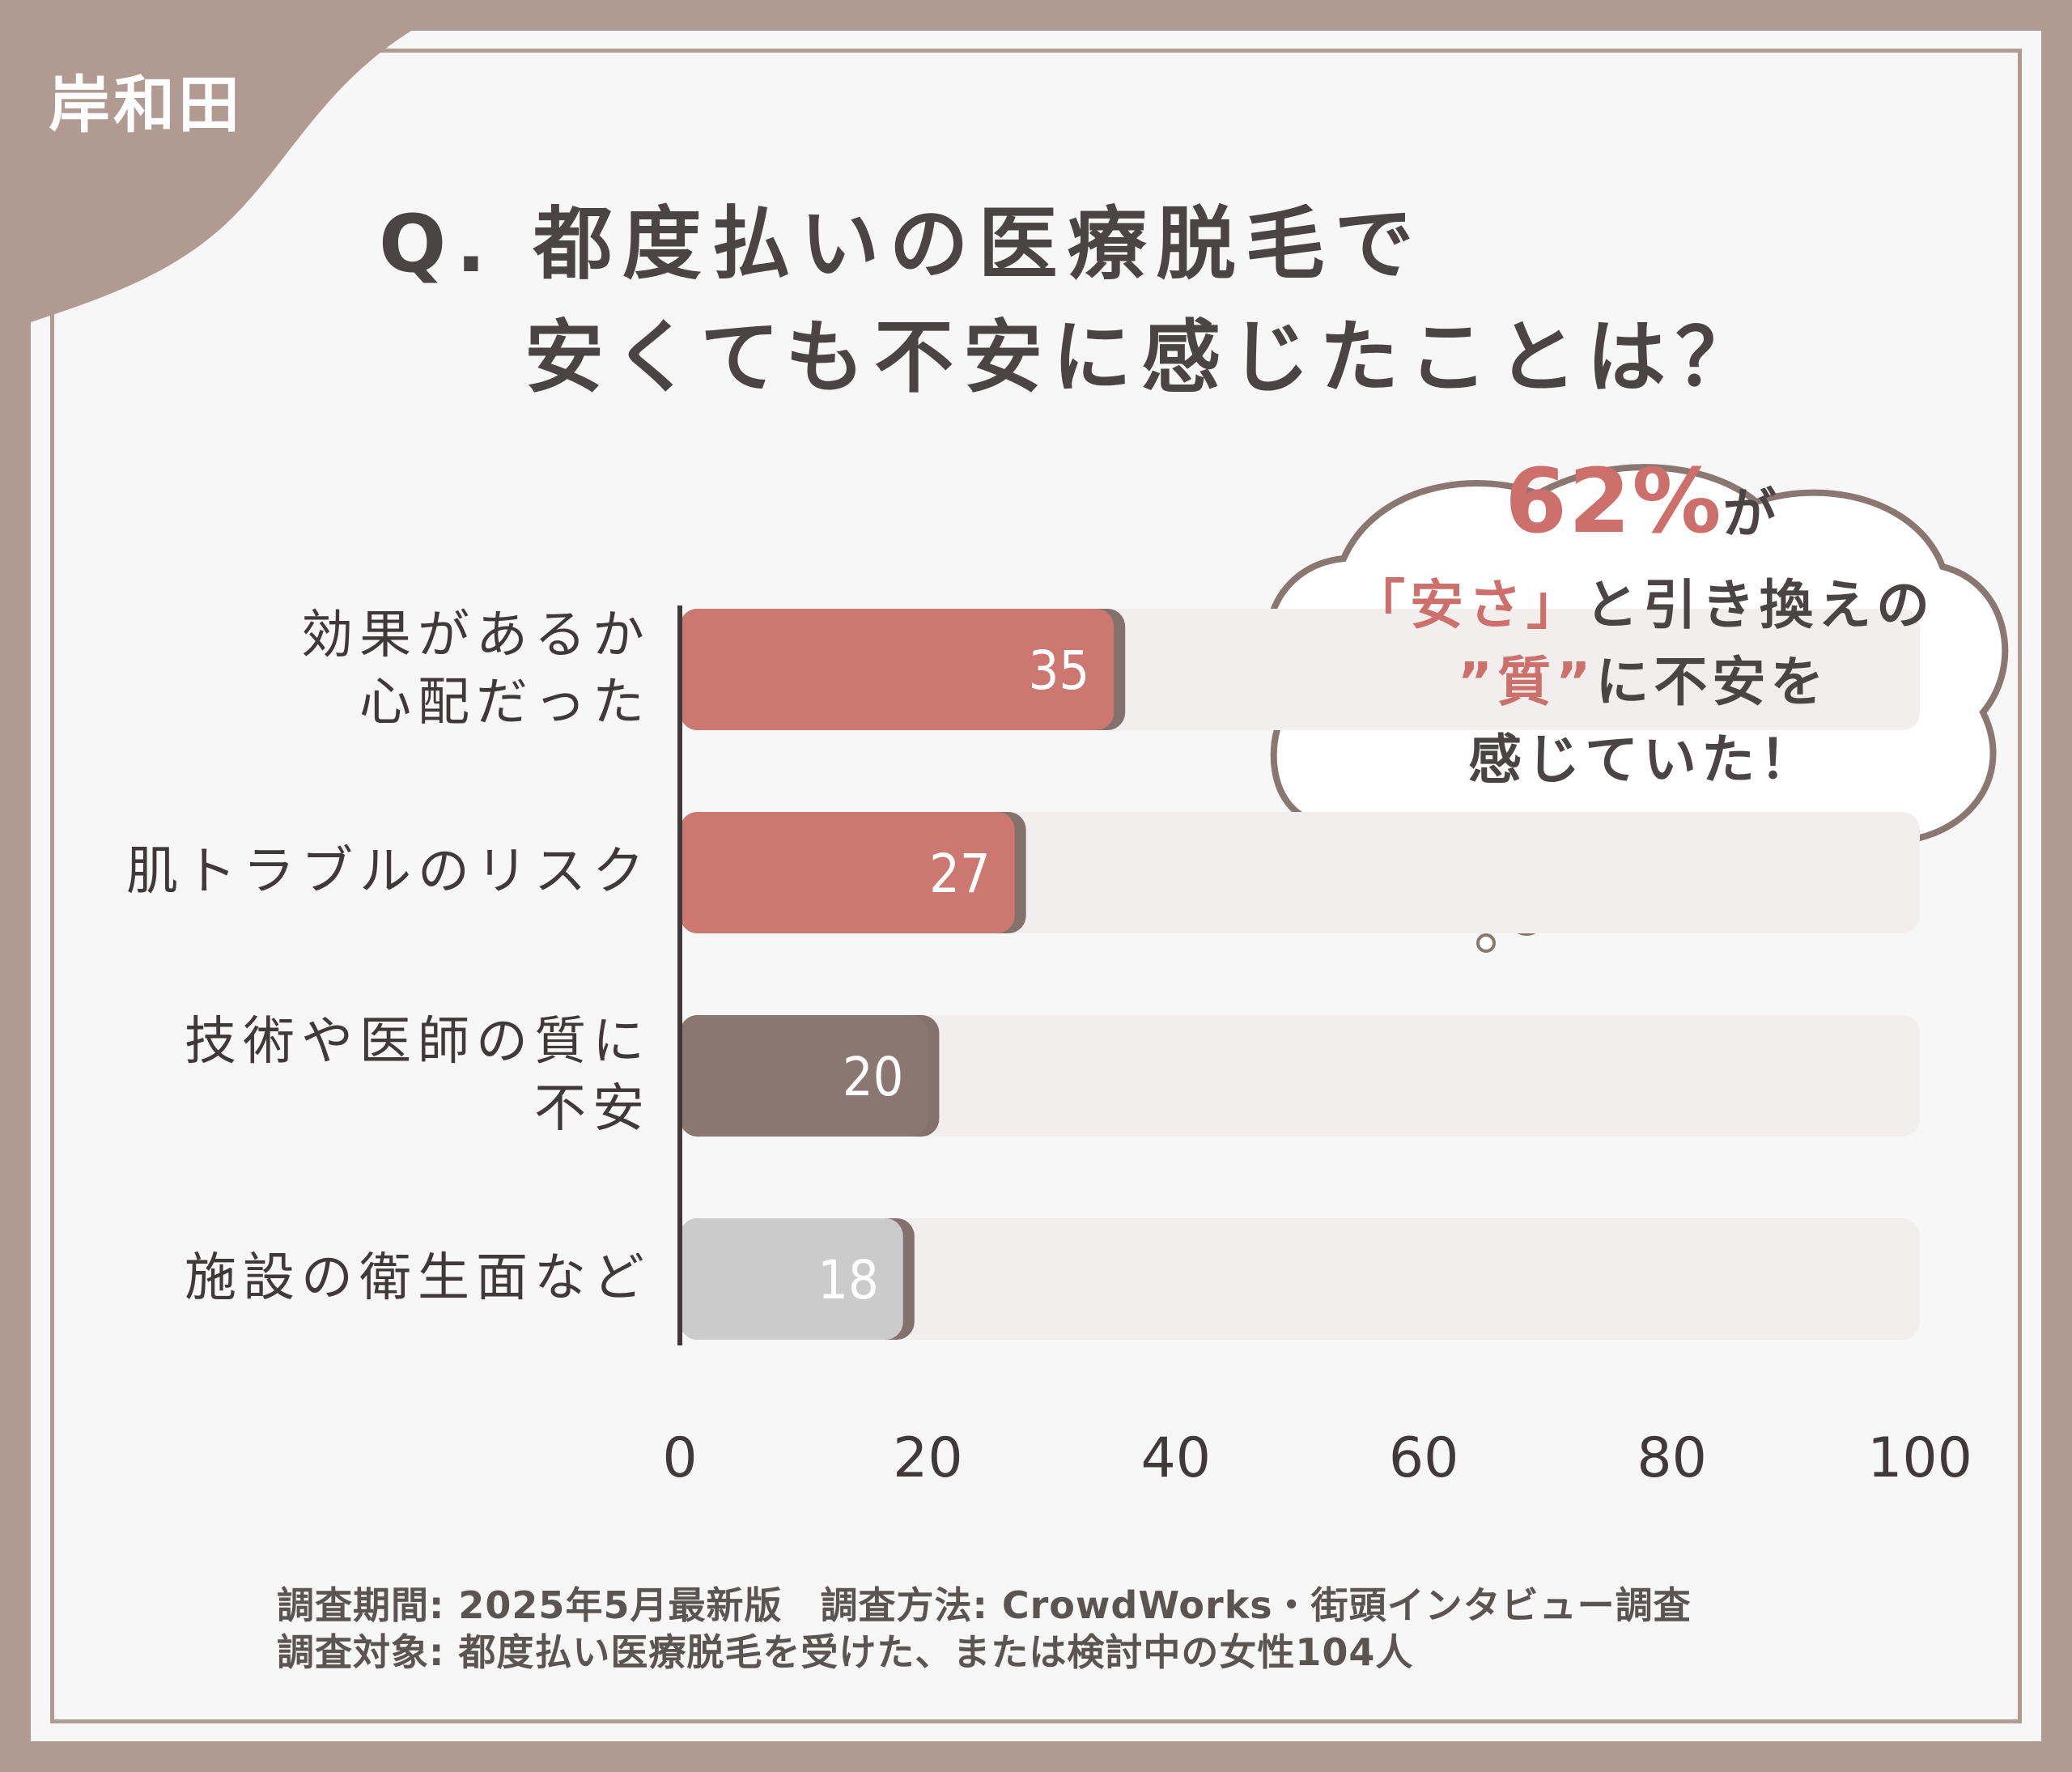  Describe the element at coordinates (1555, 605) in the screenshot. I see `callout-bracket-close: 」` at that location.